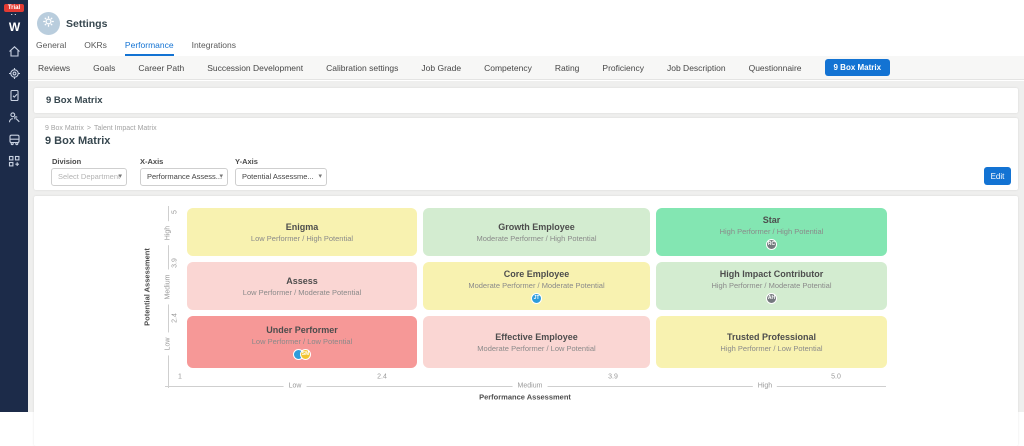 This screenshot has width=1024, height=446. I want to click on x-axis-segment-label: High, so click(765, 386).